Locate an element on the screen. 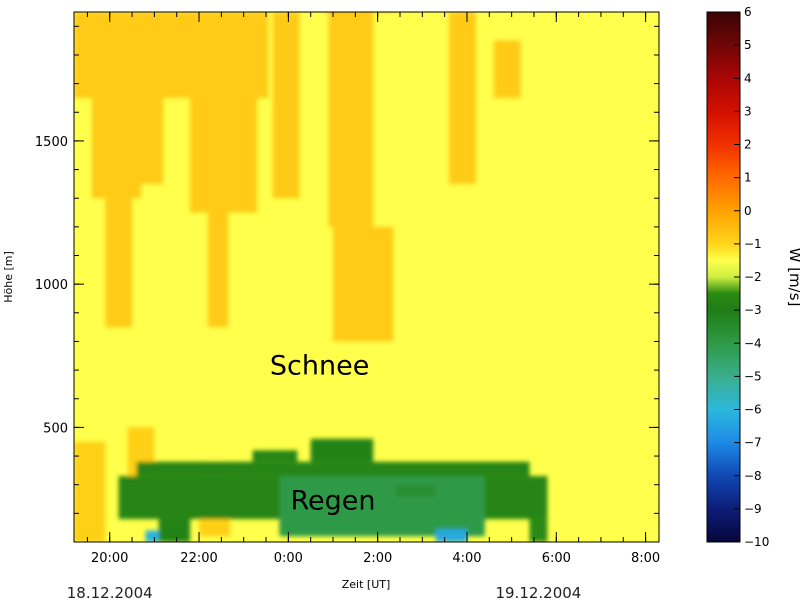 The image size is (800, 600). region-annotation: Schnee is located at coordinates (319, 366).